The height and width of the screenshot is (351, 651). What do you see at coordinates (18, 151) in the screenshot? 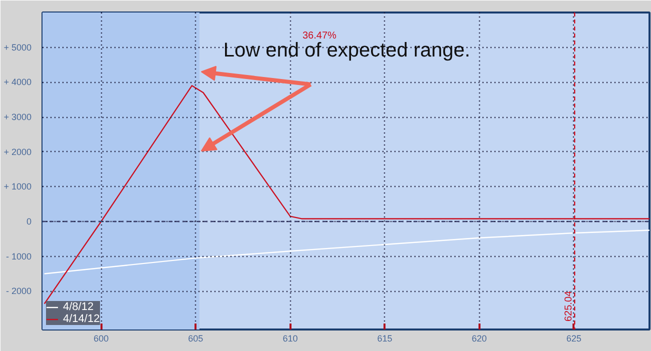
I see `y-tick-label: + 2000` at bounding box center [18, 151].